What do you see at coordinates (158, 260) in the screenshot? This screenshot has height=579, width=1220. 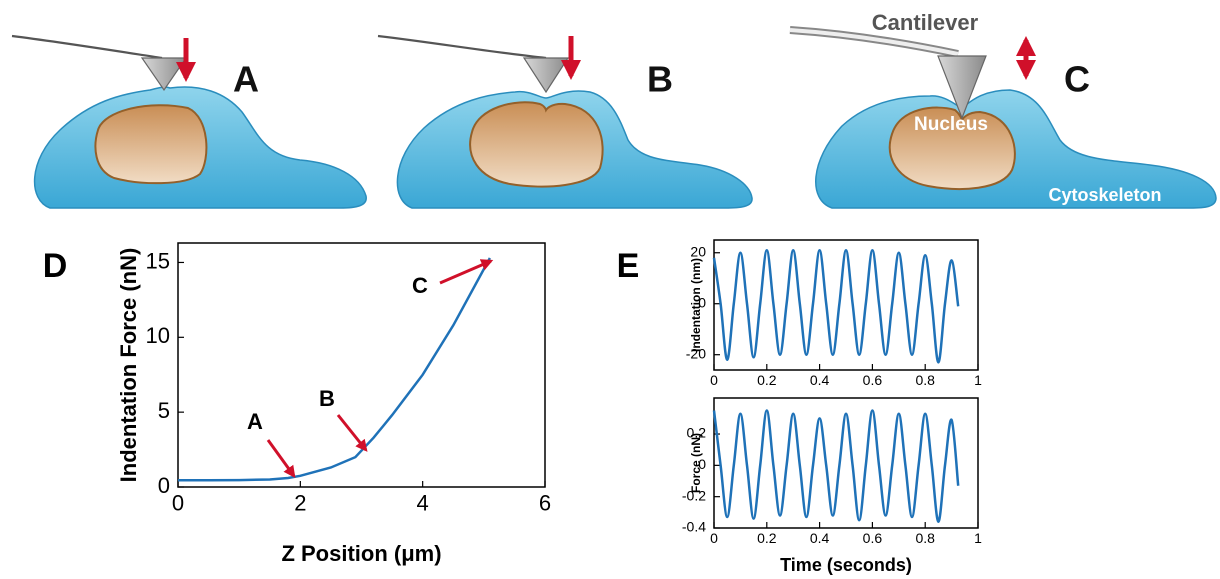 I see `y-tick-label: 15` at bounding box center [158, 260].